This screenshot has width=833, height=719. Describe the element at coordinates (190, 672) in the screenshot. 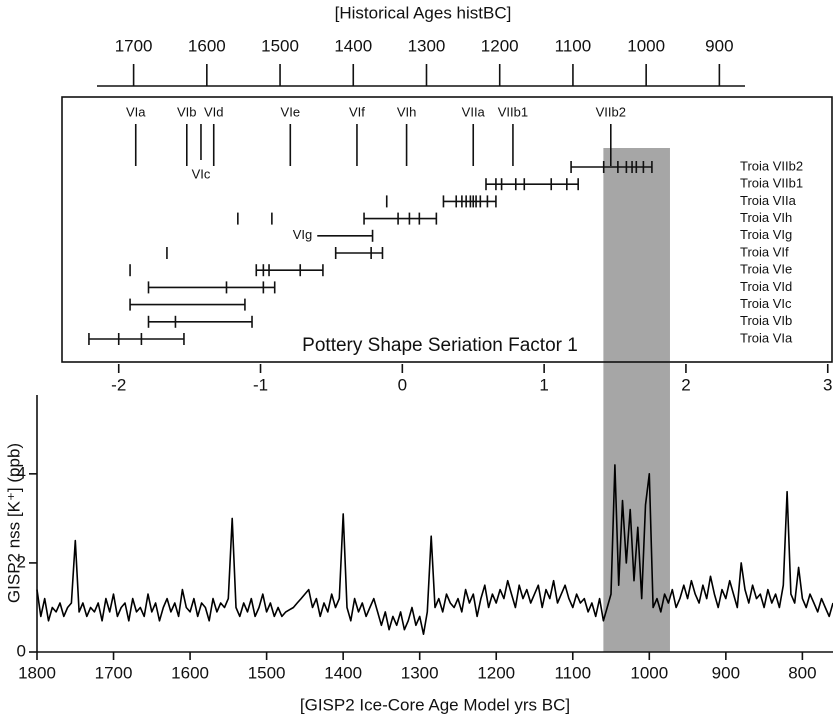

I see `x-tick-label: 1600` at that location.